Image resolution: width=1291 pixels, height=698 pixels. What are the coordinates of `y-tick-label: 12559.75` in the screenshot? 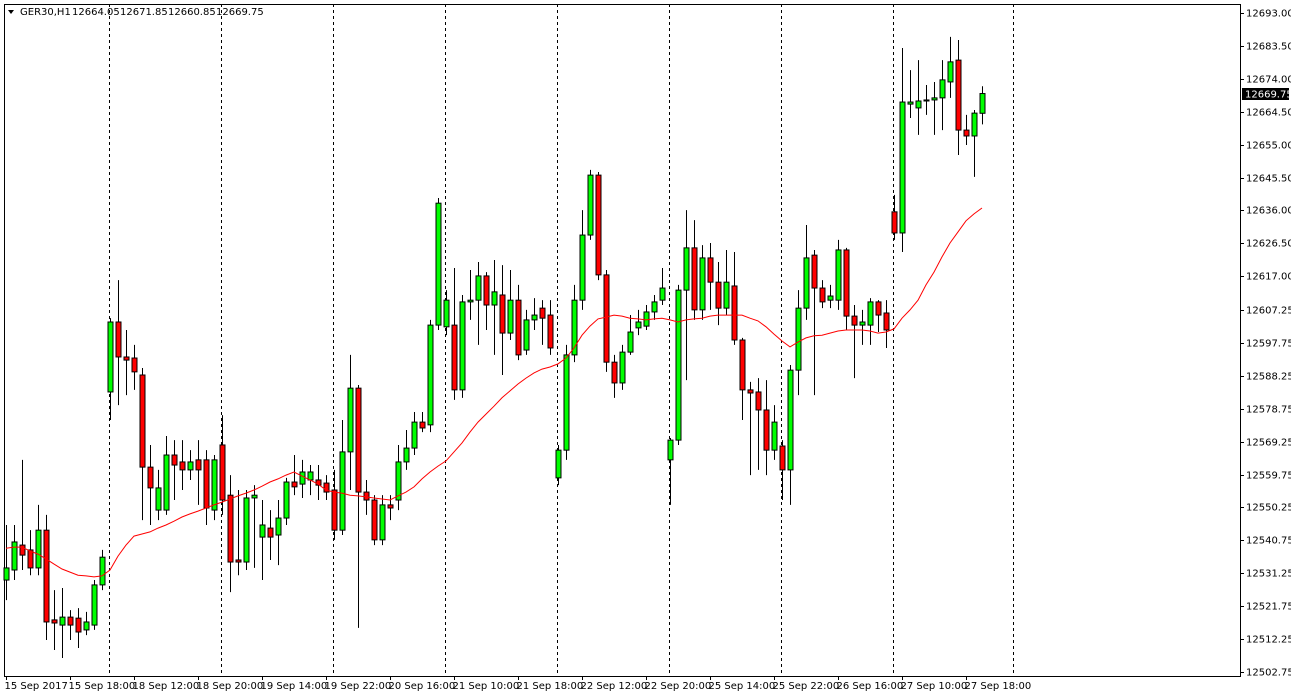 It's located at (1268, 476).